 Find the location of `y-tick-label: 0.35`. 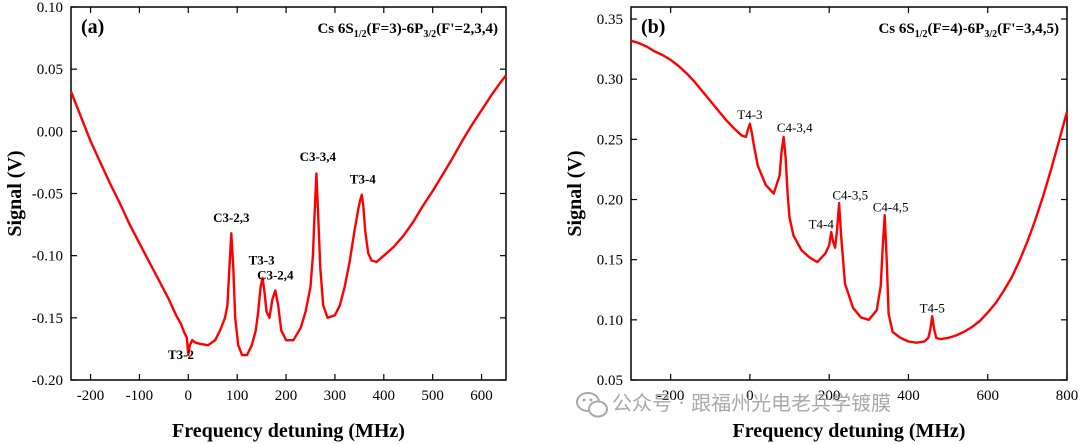

y-tick-label: 0.35 is located at coordinates (610, 20).